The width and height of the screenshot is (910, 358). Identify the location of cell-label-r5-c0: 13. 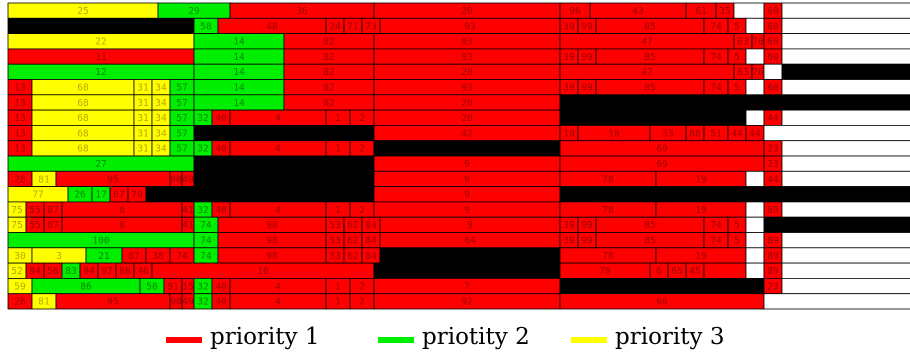
(19, 87).